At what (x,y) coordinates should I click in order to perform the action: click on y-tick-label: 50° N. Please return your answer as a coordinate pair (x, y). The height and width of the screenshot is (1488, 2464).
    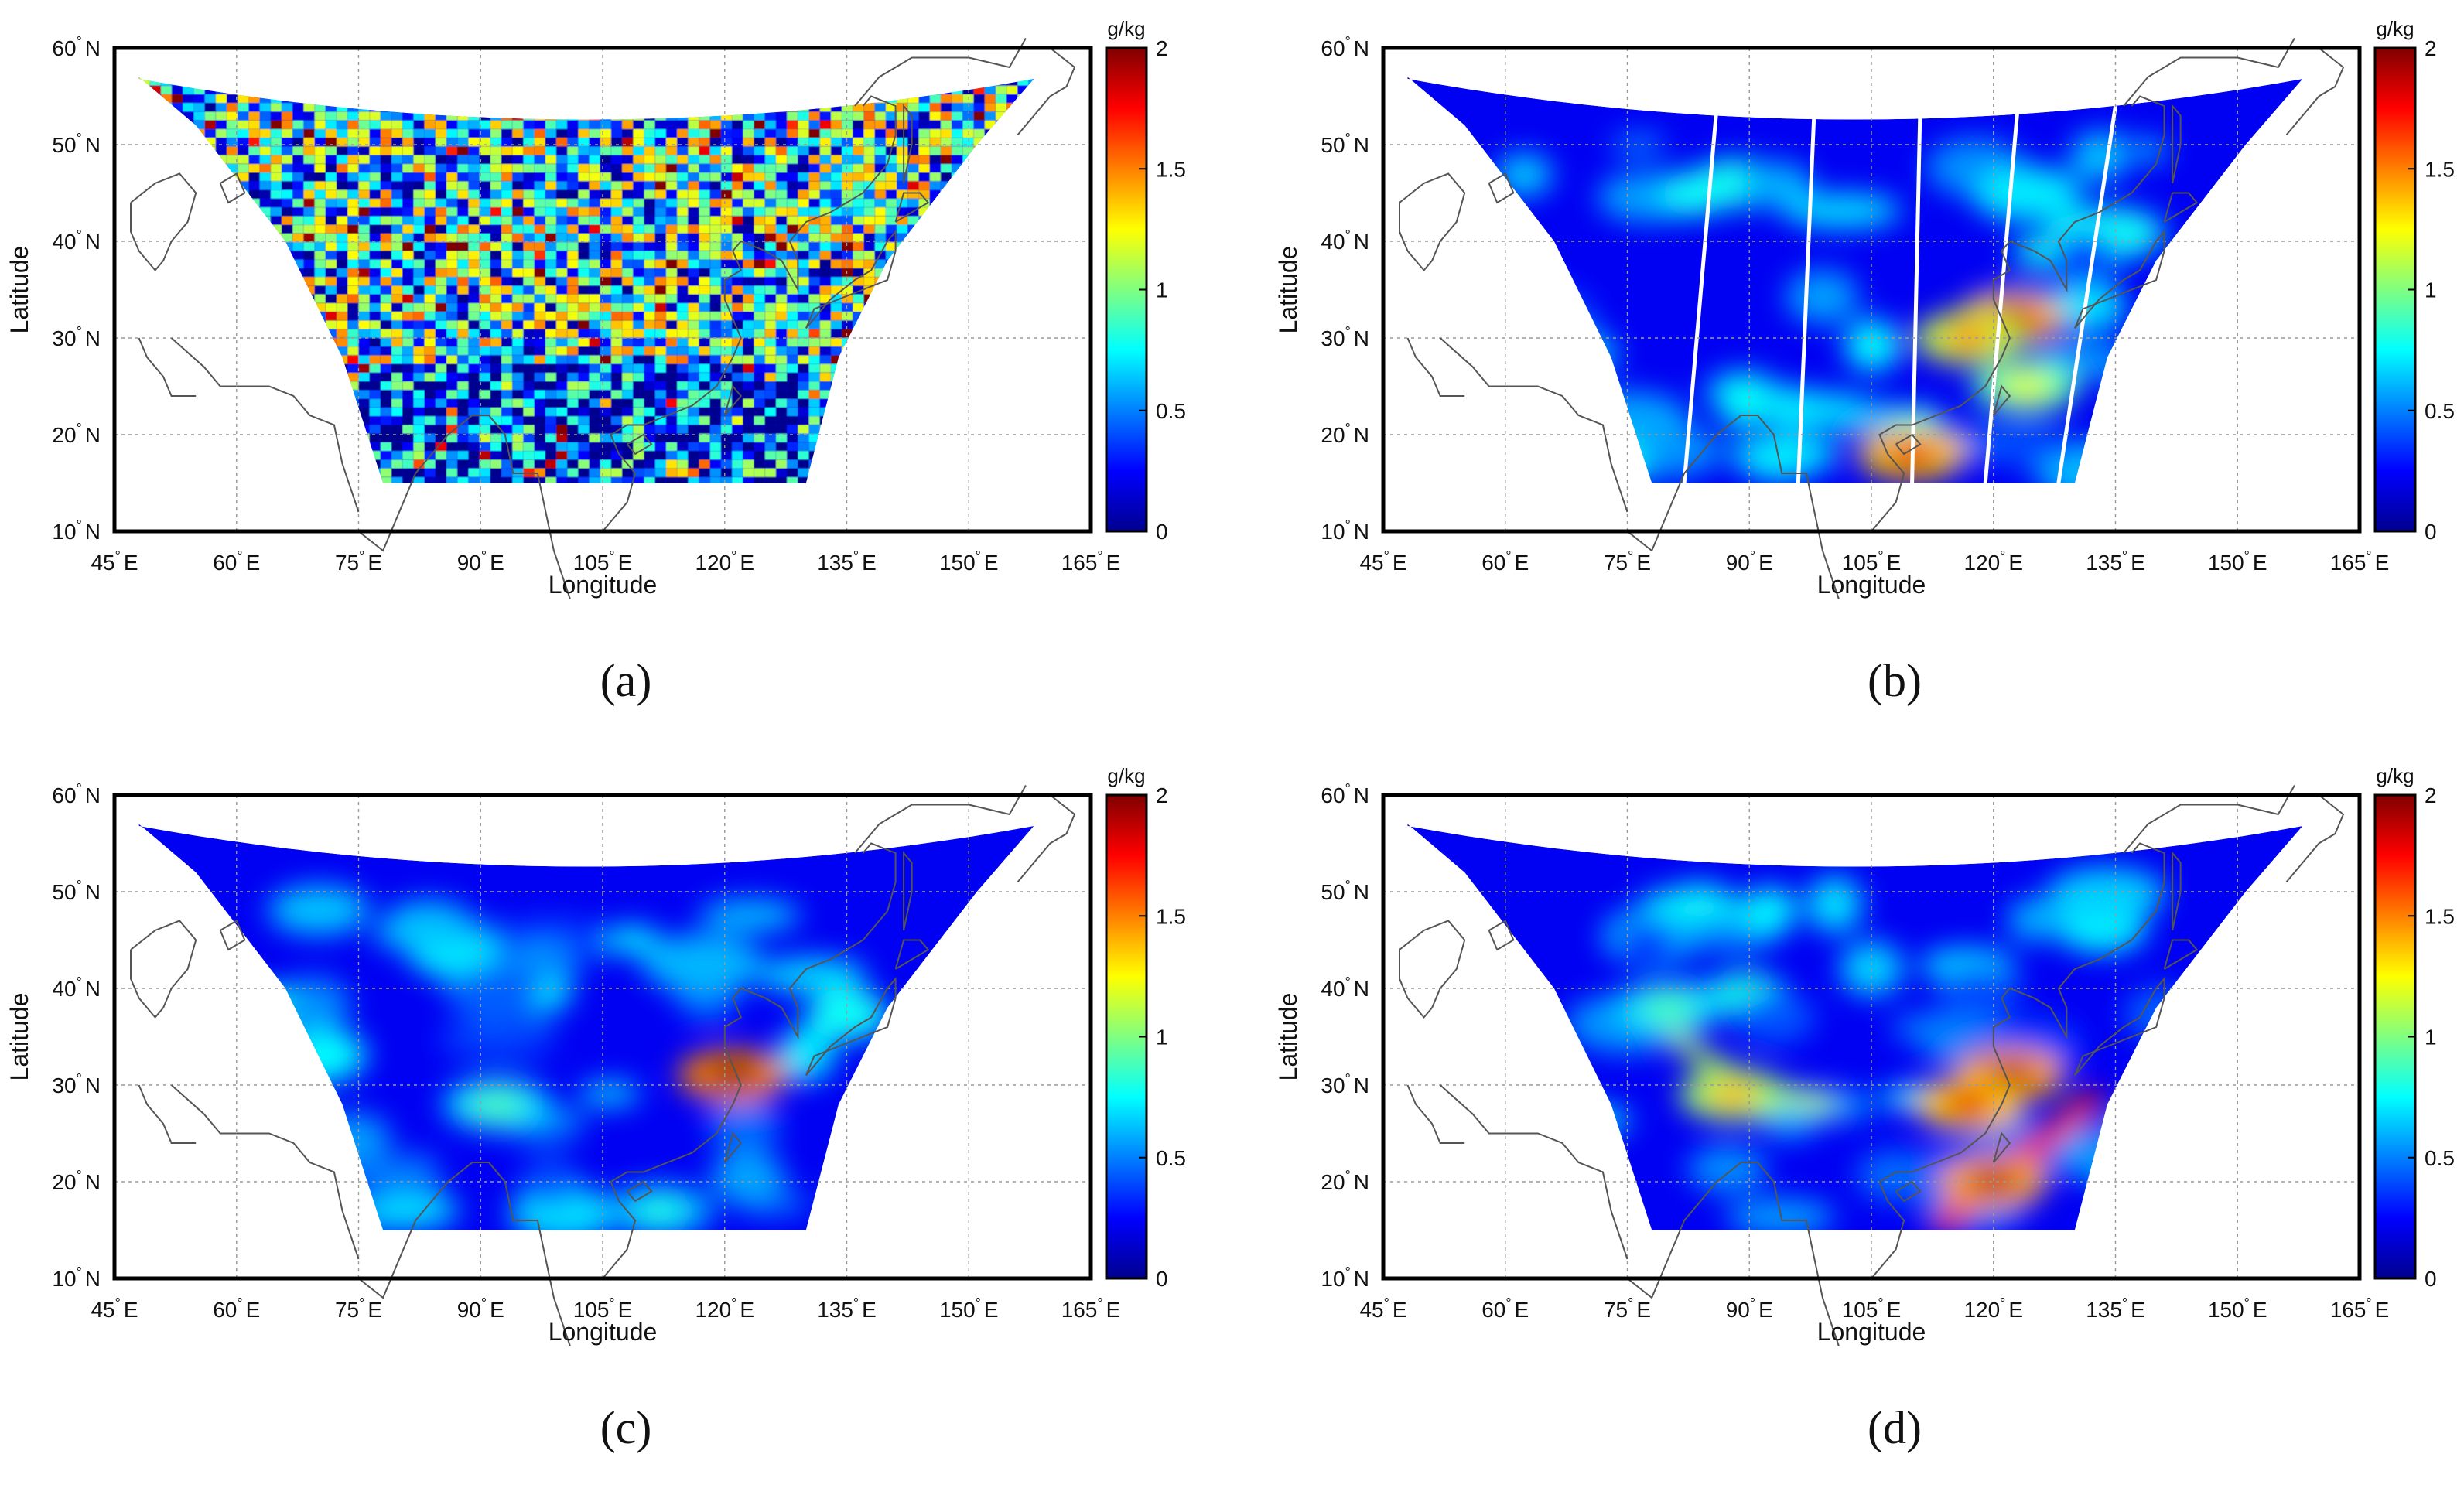
    Looking at the image, I should click on (76, 144).